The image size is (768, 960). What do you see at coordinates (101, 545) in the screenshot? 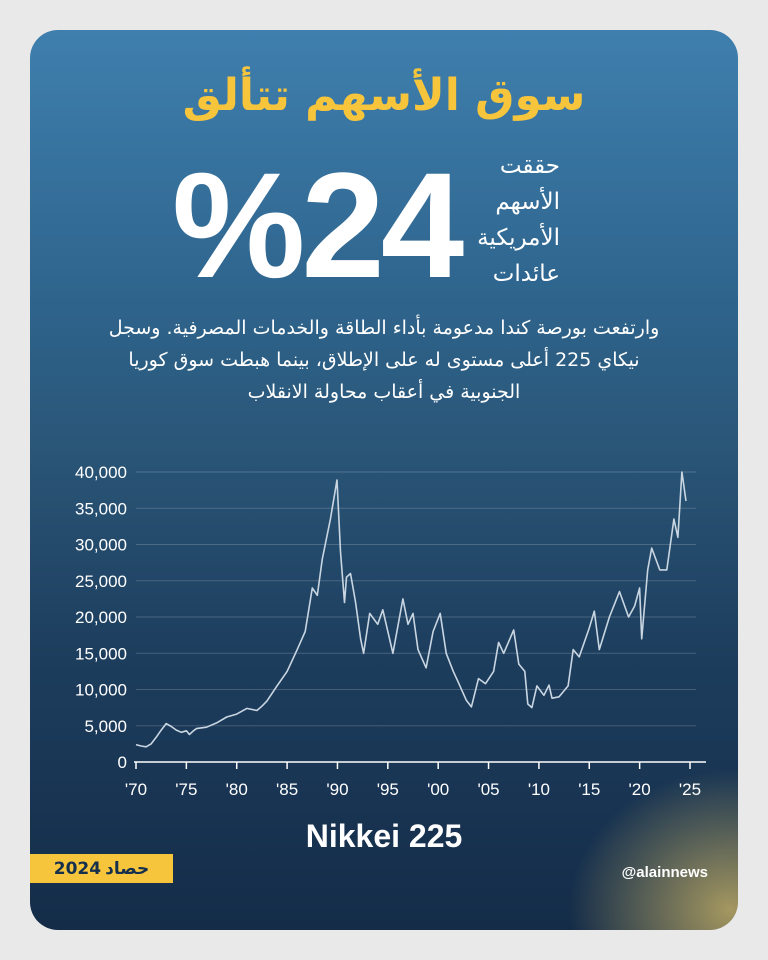
I see `y-tick-label: 30,000` at bounding box center [101, 545].